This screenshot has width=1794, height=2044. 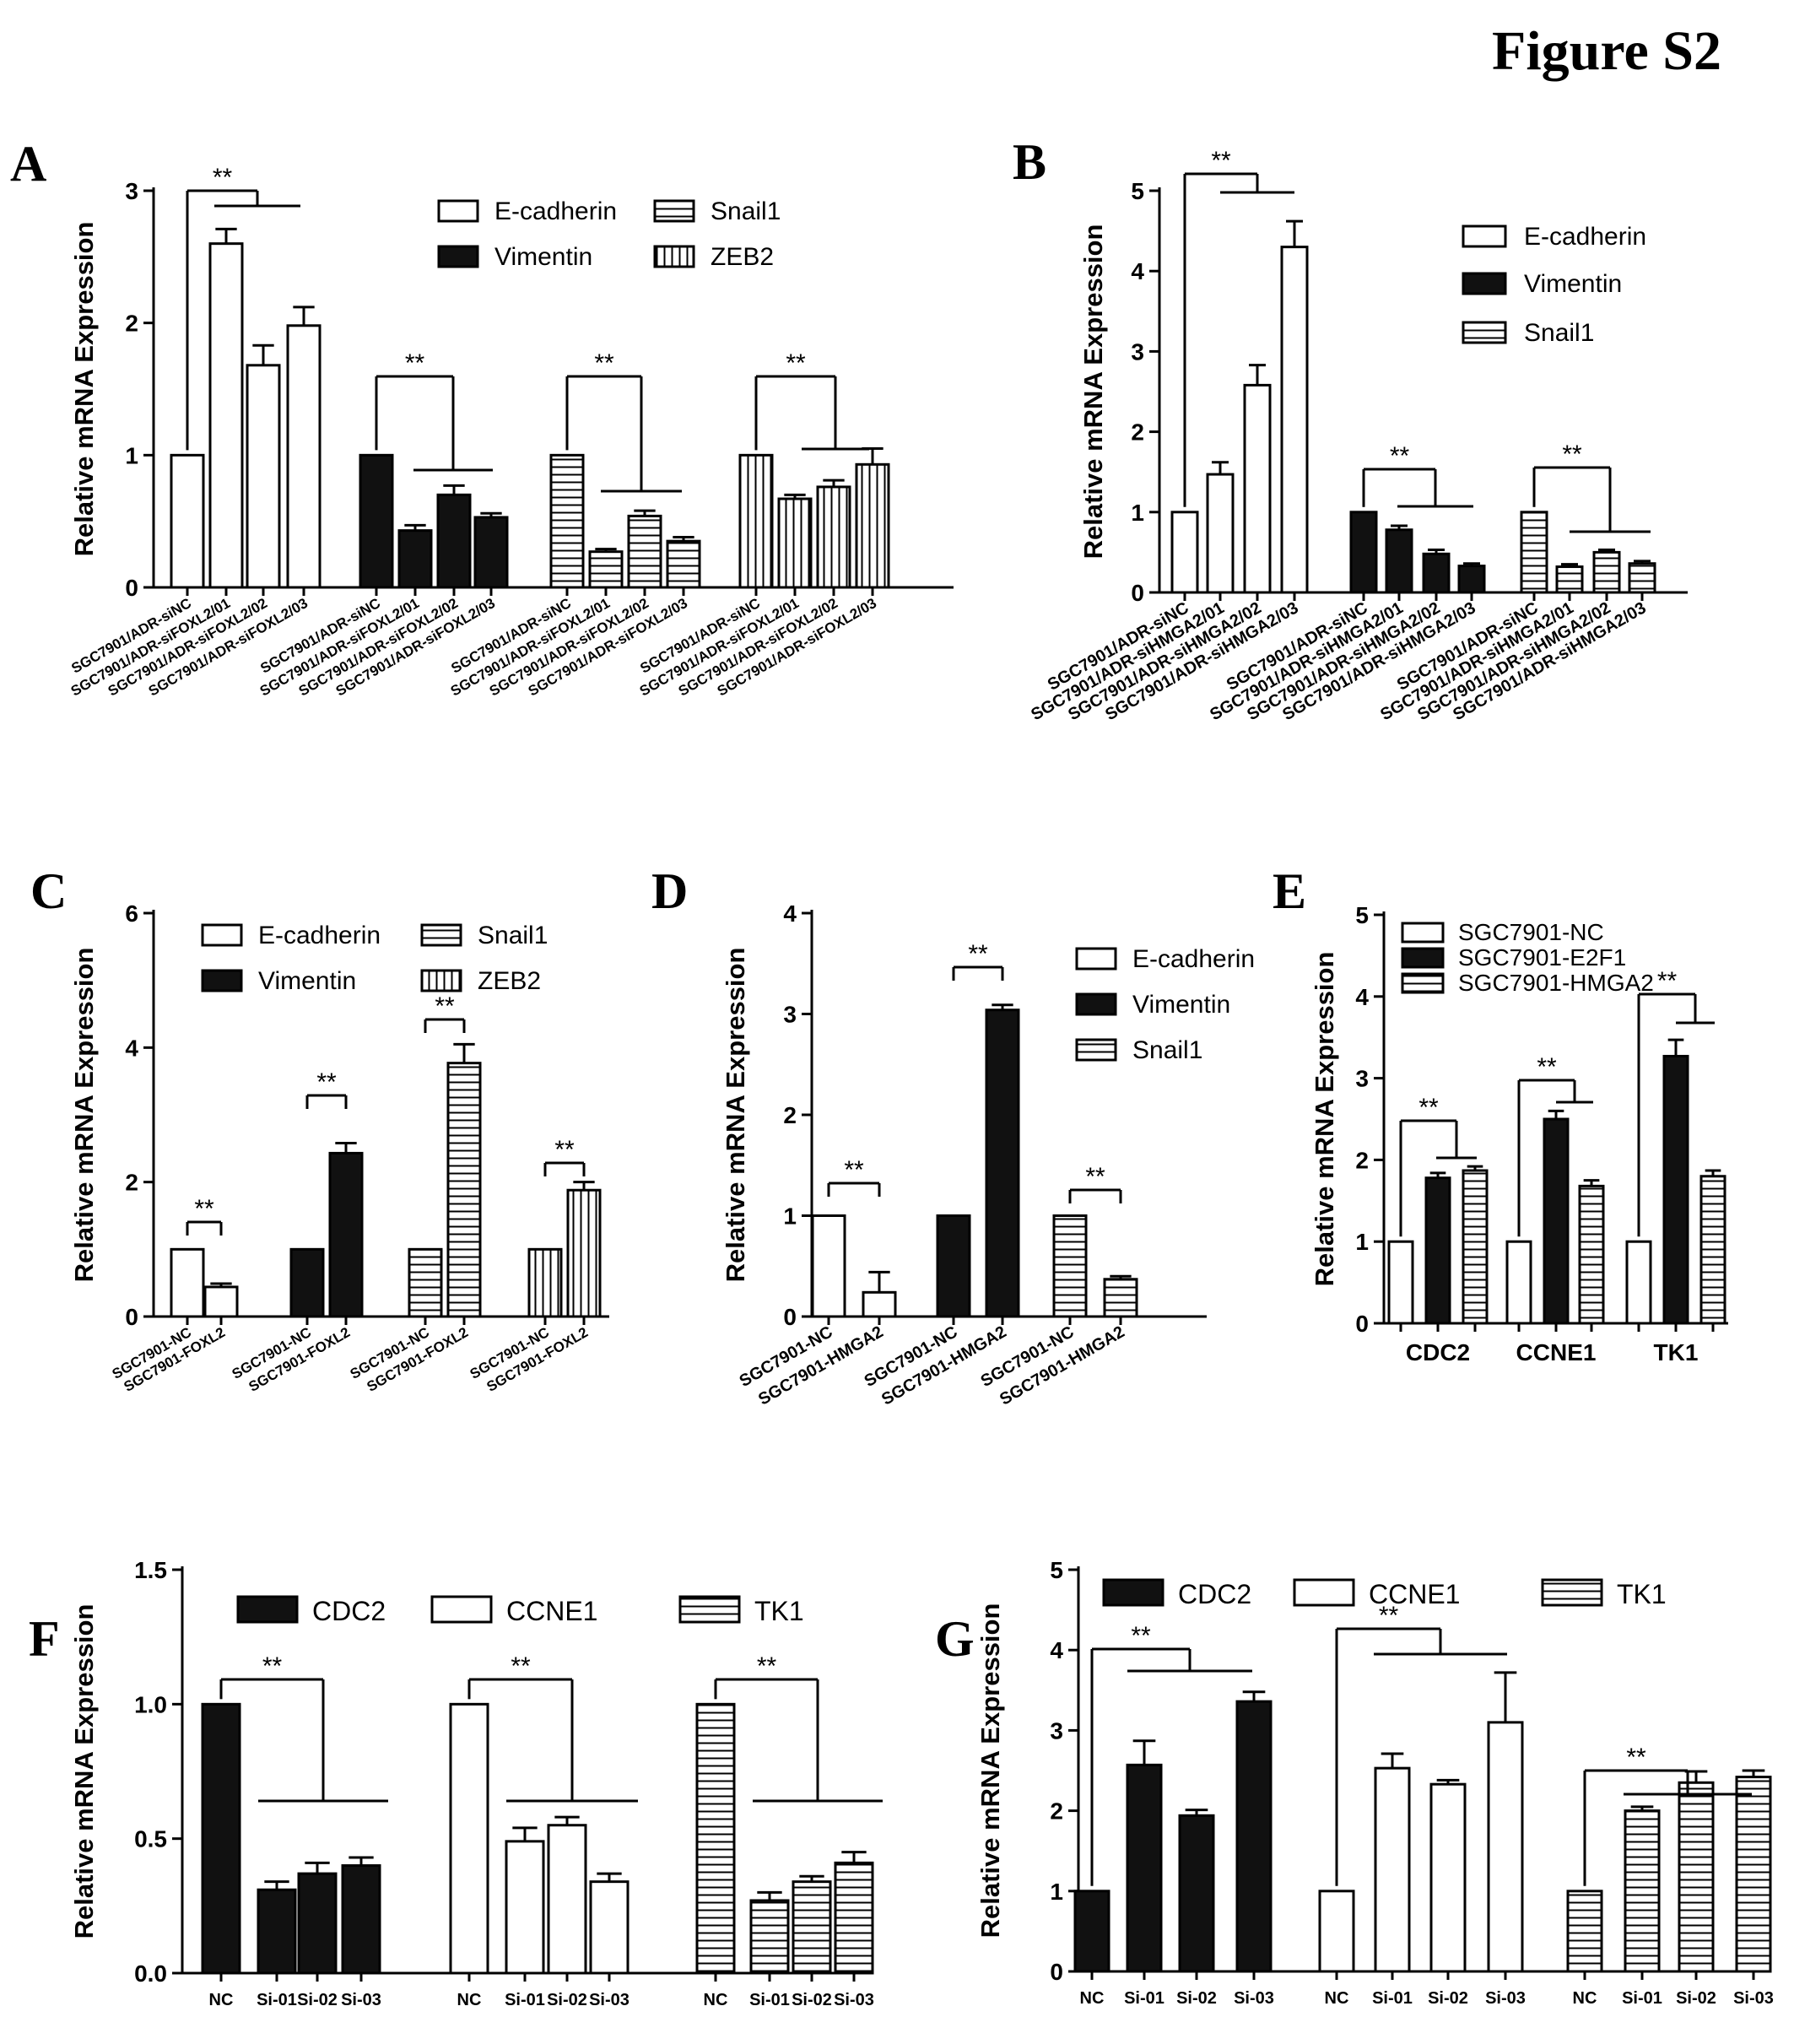 I want to click on y-tick-label: 1.0, so click(x=150, y=1704).